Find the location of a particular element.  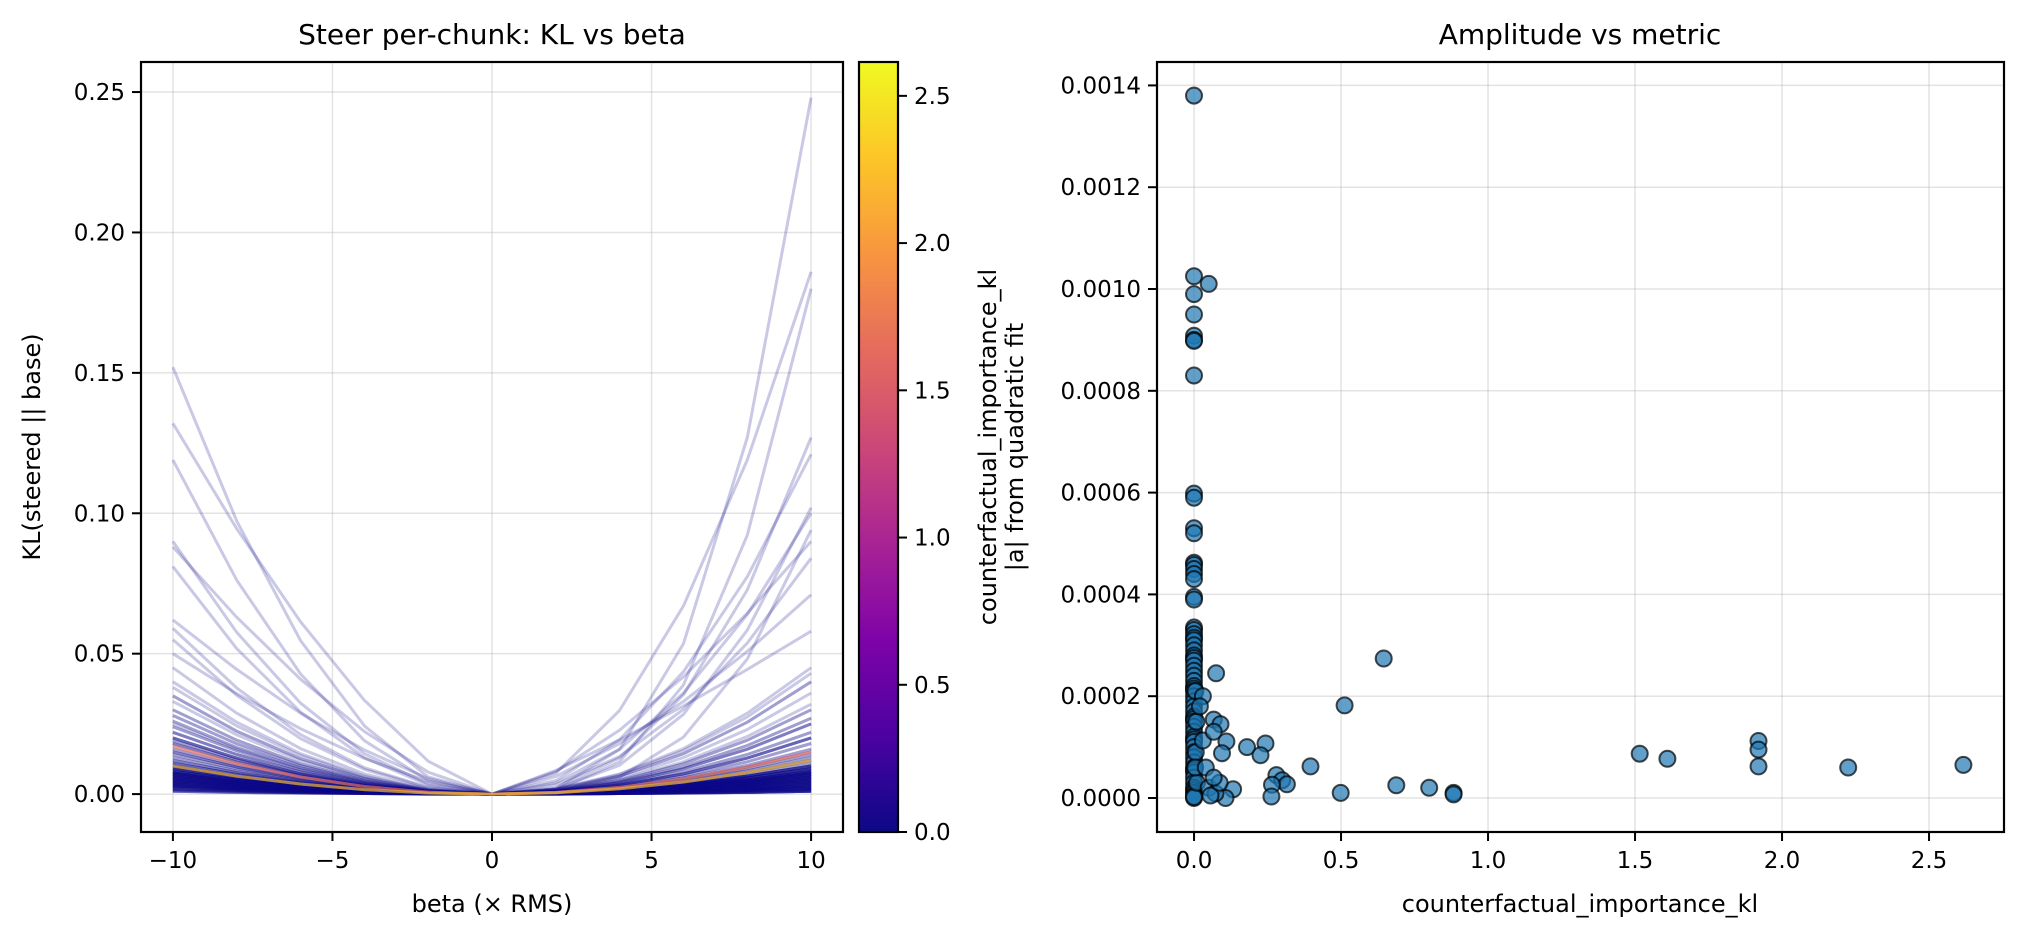

left-y-axis-label: KL(steered || base) is located at coordinates (32, 446).